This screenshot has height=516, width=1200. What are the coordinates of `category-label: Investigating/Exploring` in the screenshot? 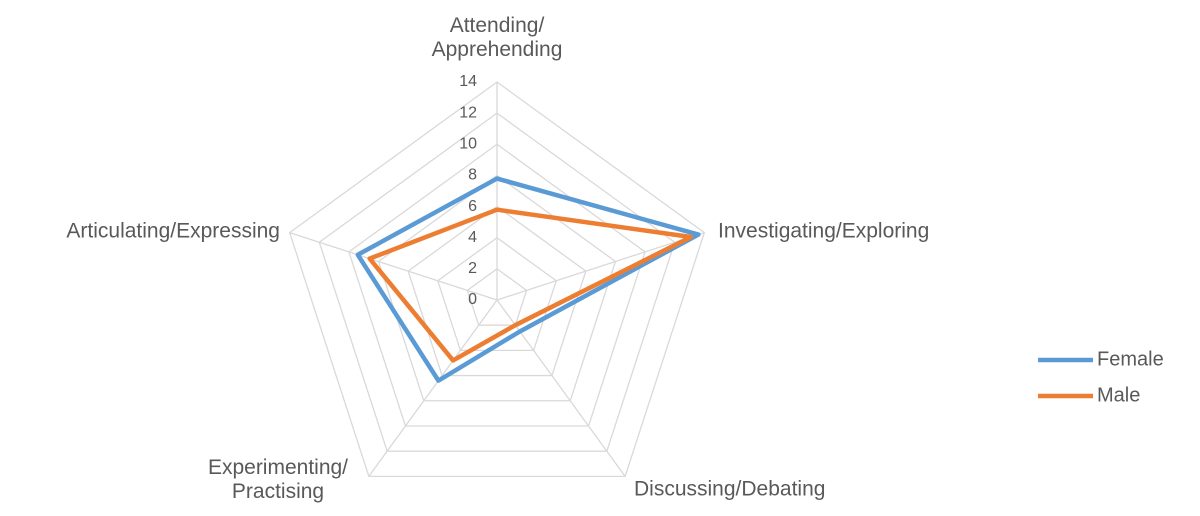 It's located at (823, 231).